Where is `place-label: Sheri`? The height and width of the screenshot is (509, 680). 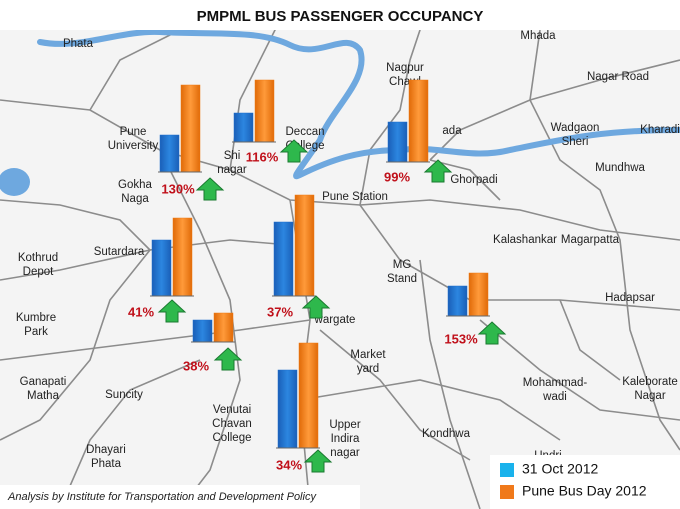
place-label: Sheri is located at coordinates (575, 142).